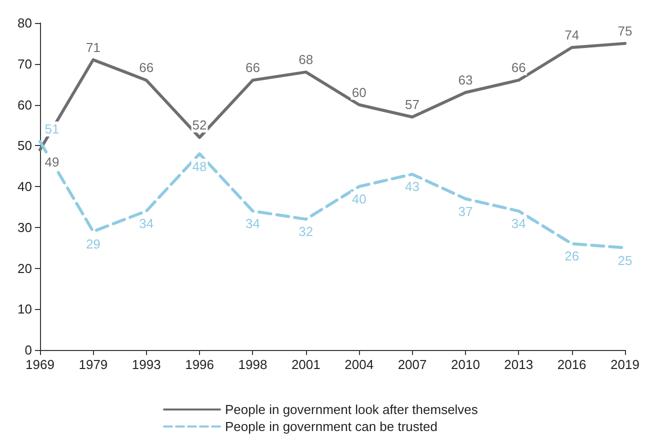 The height and width of the screenshot is (448, 653). I want to click on data-label: 51, so click(52, 129).